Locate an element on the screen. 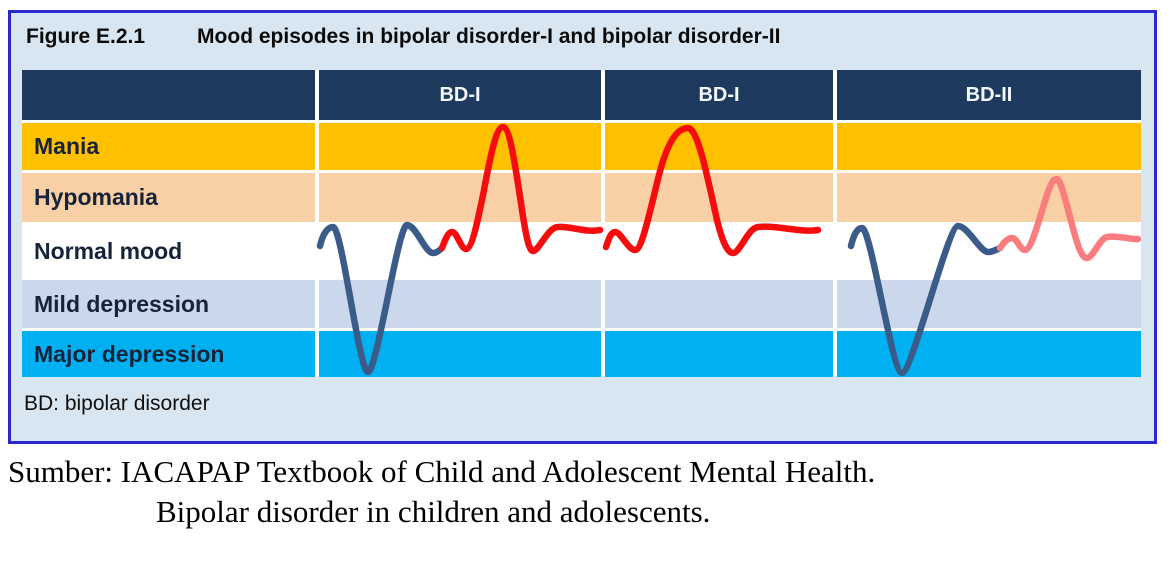  row-label-mild-depression: Mild depression is located at coordinates (168, 304).